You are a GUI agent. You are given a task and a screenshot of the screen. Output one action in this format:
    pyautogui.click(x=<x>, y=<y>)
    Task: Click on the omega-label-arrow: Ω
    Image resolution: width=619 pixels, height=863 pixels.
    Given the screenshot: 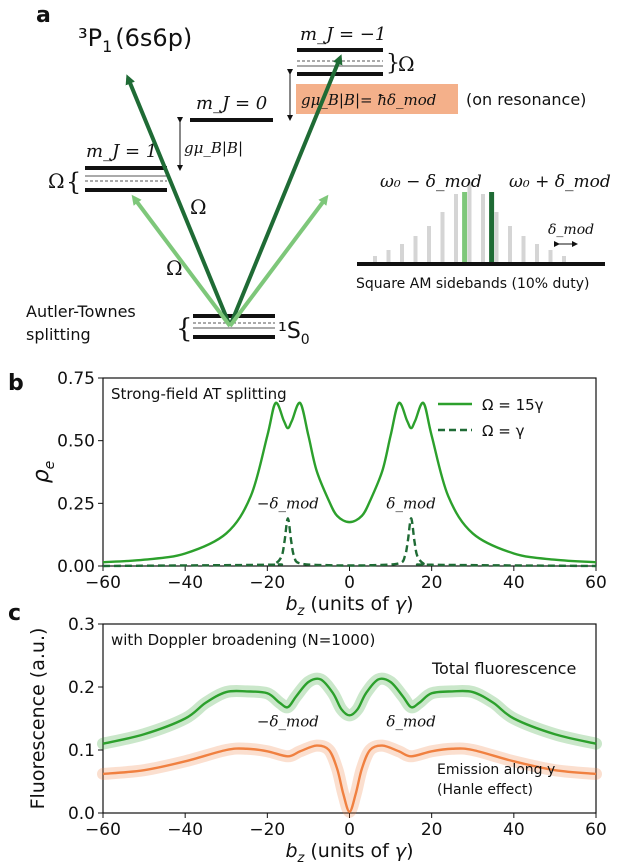 What is the action you would take?
    pyautogui.click(x=198, y=207)
    